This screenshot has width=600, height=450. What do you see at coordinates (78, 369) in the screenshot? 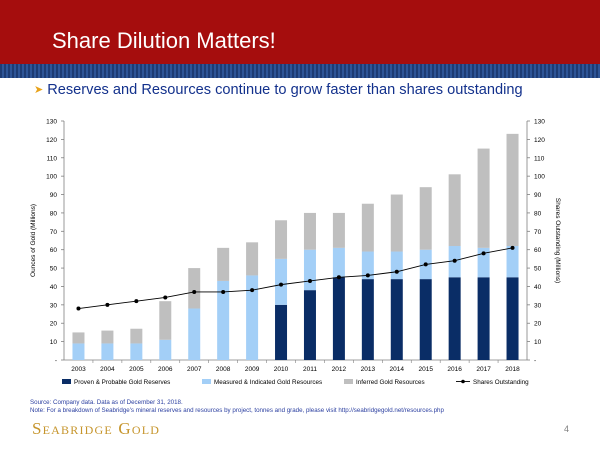
I see `x-tick-label: 2003` at bounding box center [78, 369].